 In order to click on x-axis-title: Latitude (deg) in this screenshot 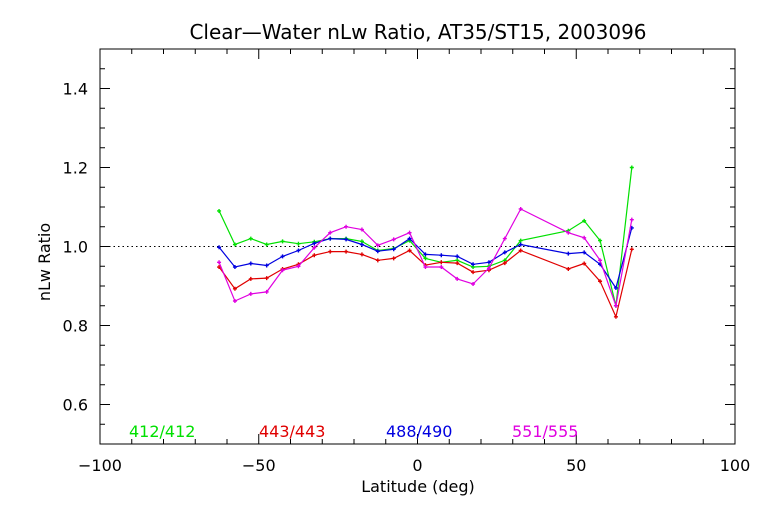, I will do `click(418, 486)`.